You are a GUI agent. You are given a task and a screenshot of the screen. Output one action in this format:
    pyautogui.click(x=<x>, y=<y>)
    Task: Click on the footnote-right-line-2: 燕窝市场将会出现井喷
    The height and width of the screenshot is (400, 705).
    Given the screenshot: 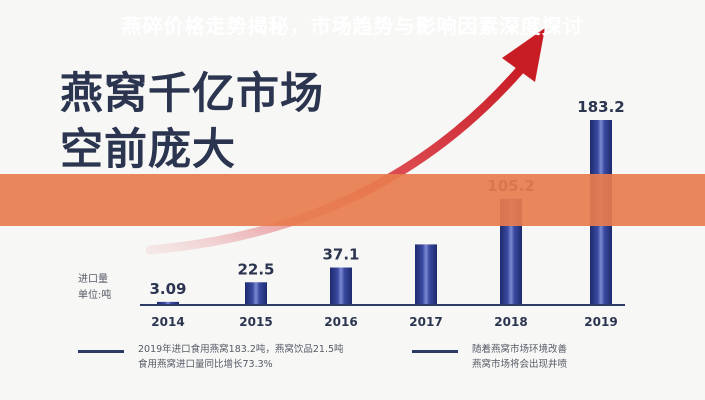 What is the action you would take?
    pyautogui.click(x=520, y=364)
    